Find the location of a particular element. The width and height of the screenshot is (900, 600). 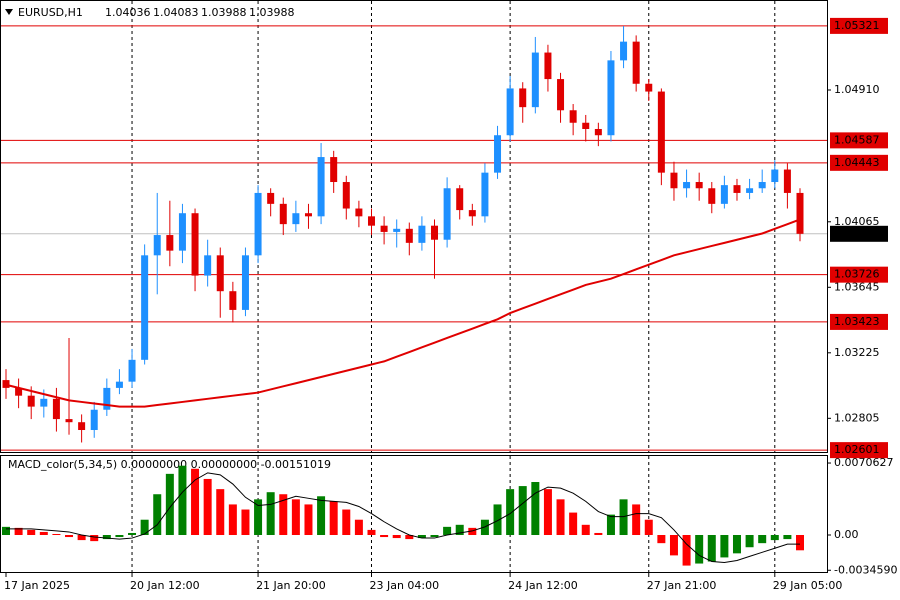

menu-triangle is located at coordinates (9, 12).